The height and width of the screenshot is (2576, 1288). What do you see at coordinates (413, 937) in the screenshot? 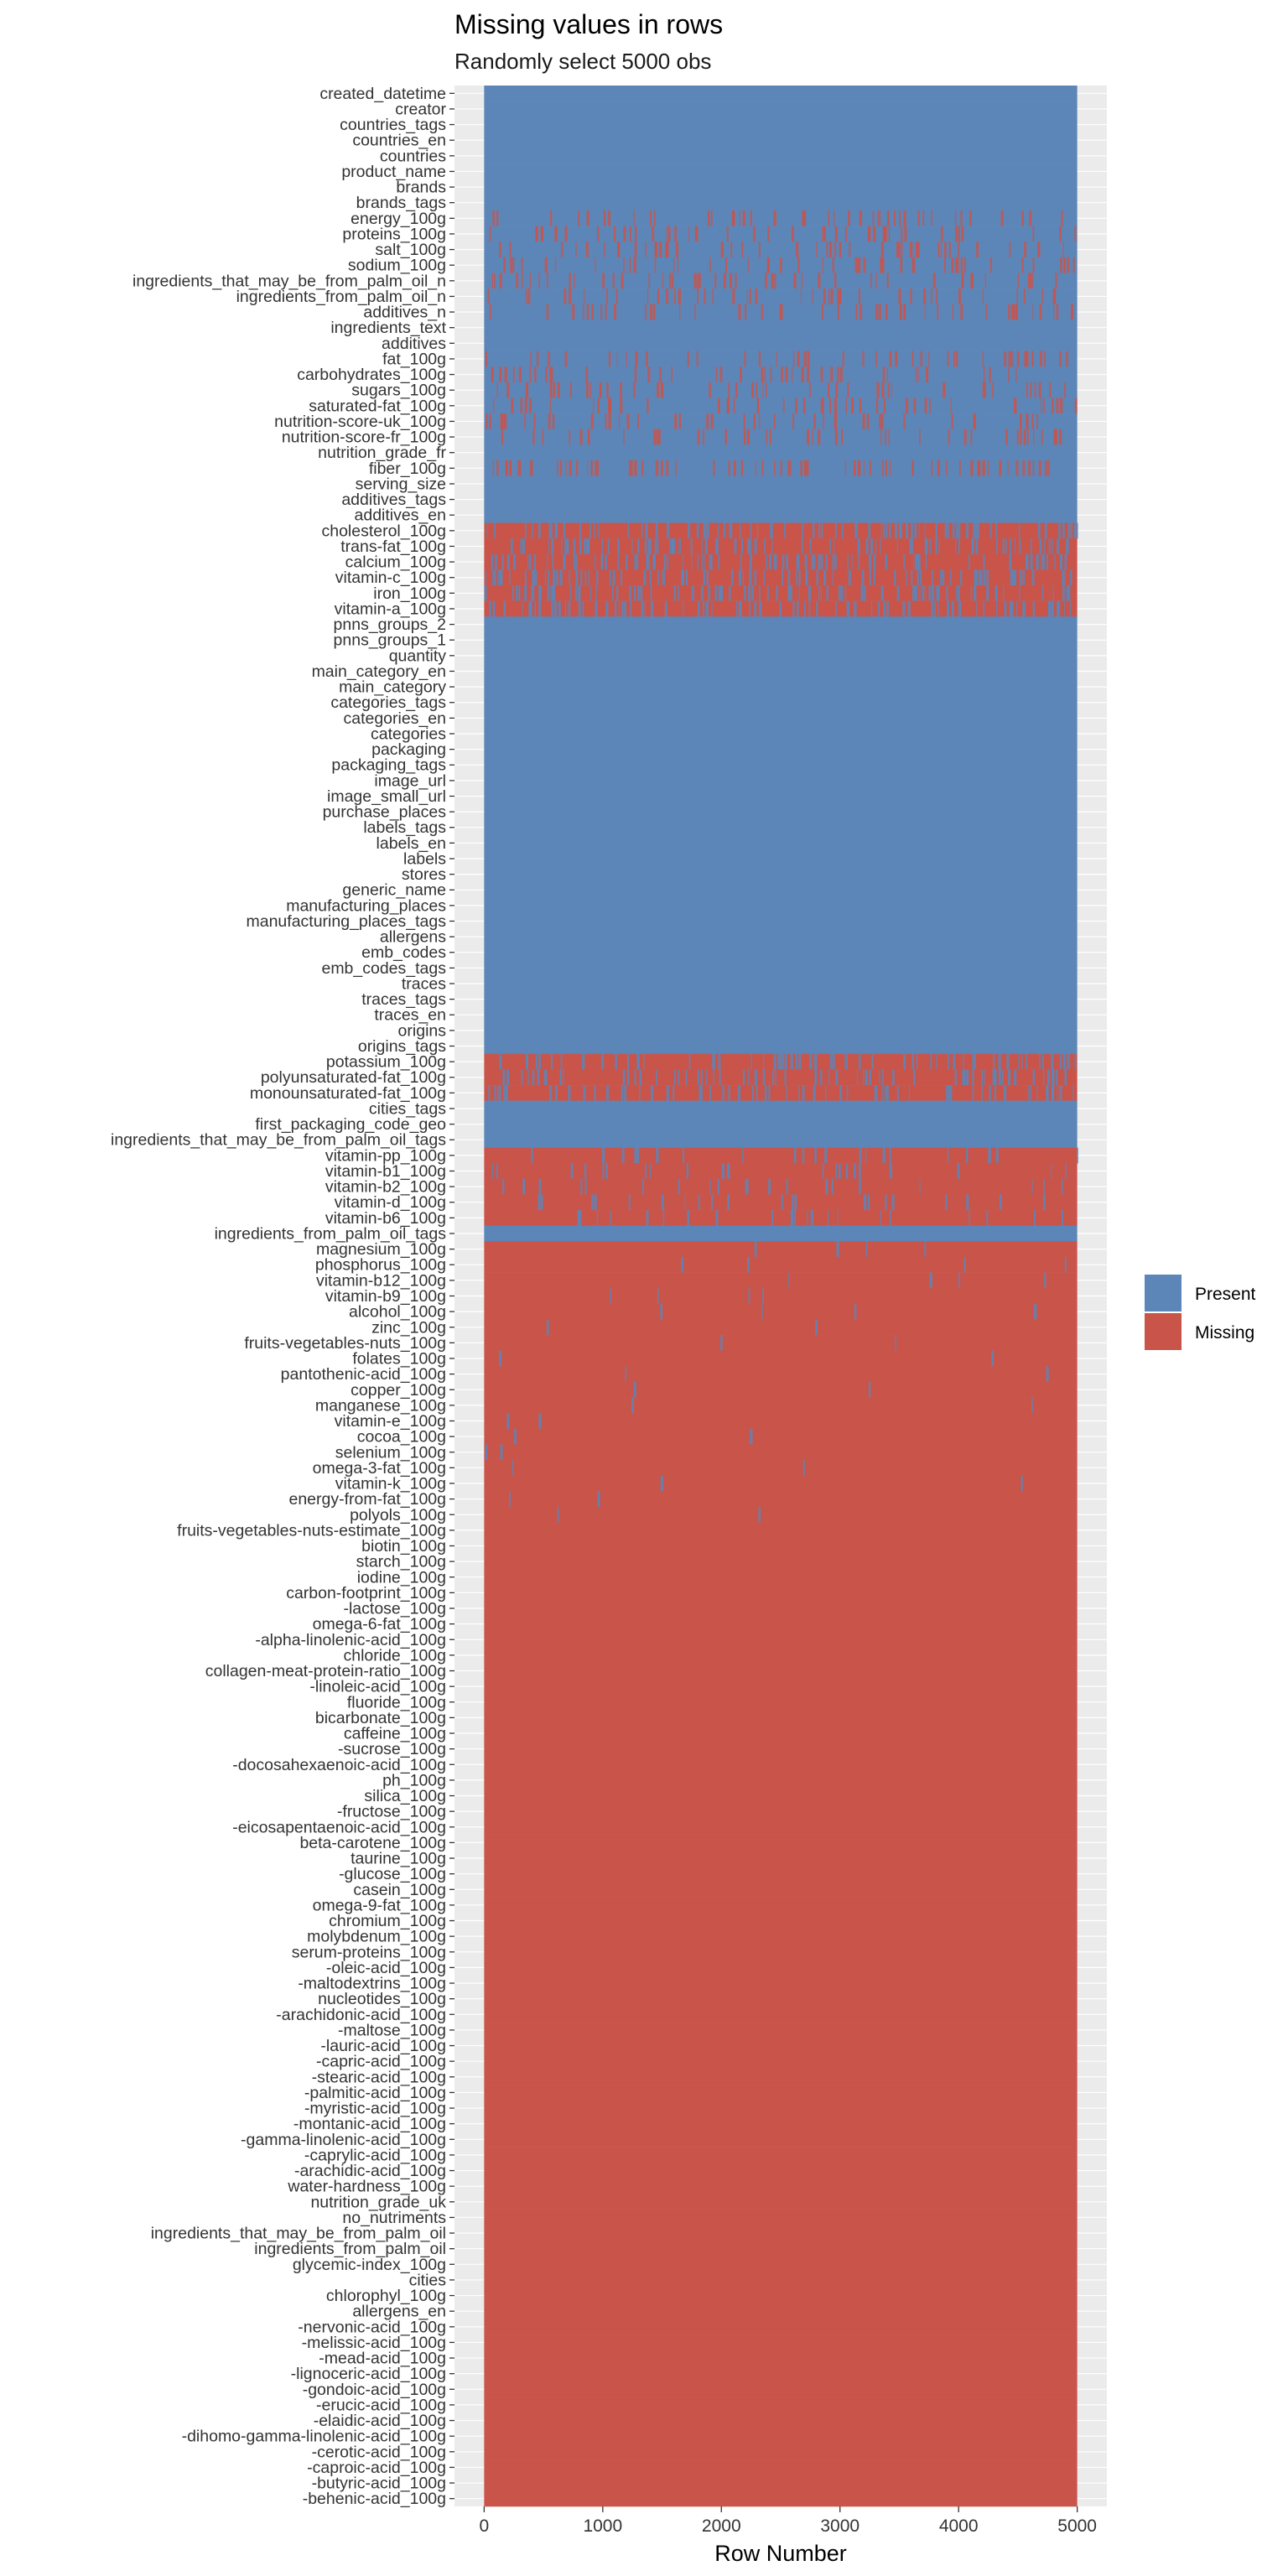
I see `y-label: allergens` at bounding box center [413, 937].